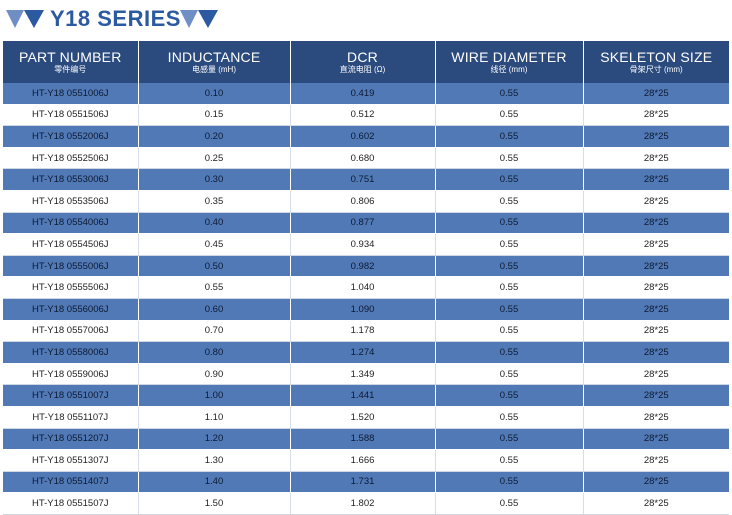 This screenshot has height=515, width=732. I want to click on inductance-cell: 0.70, so click(214, 331).